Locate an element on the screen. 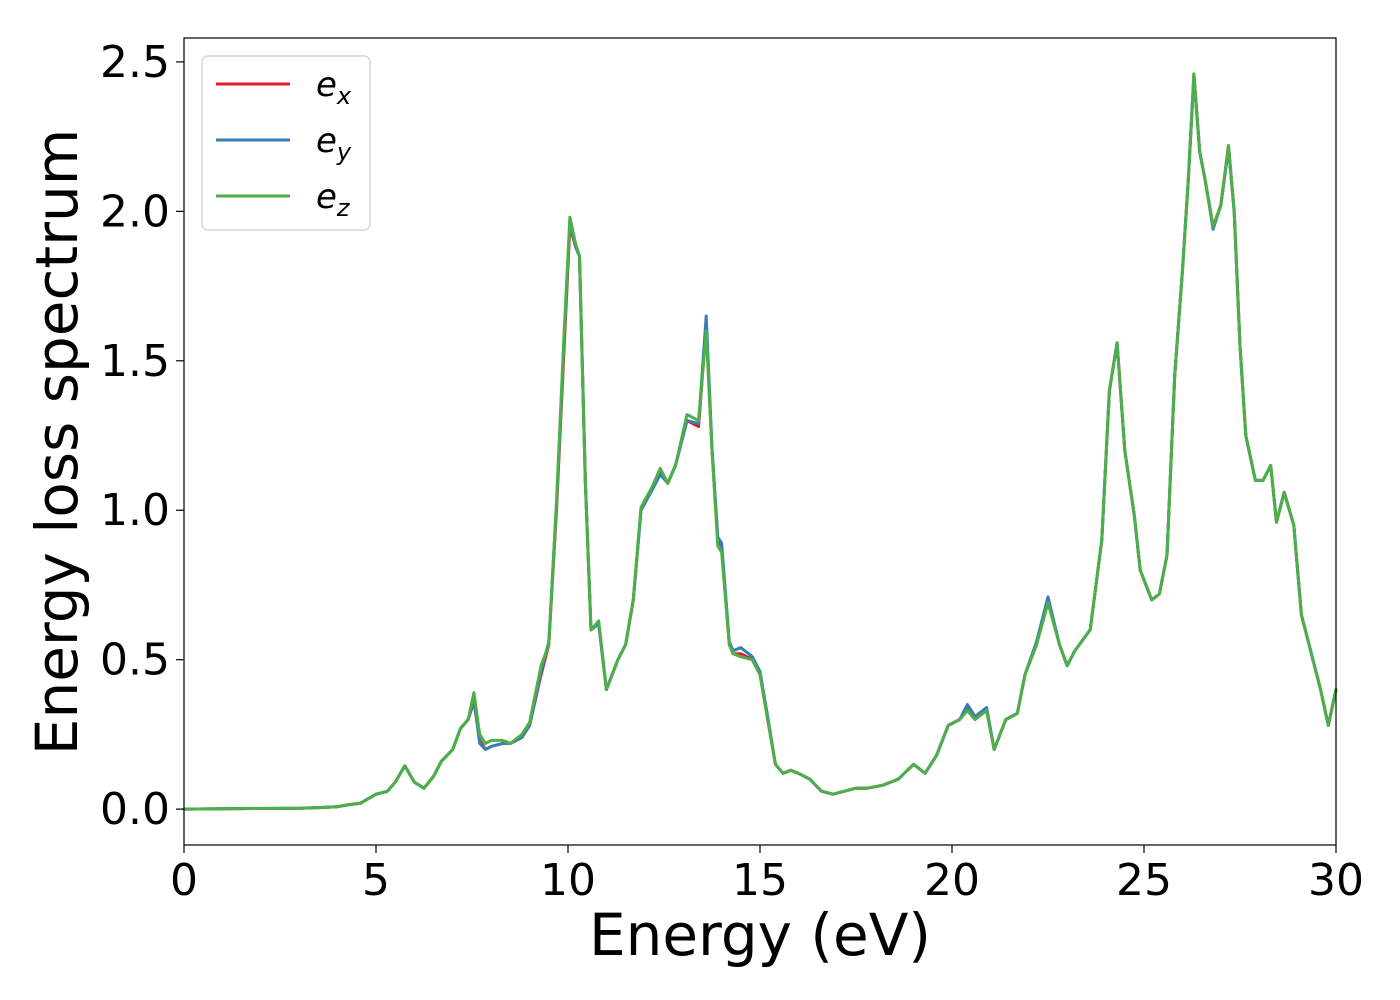 The width and height of the screenshot is (1400, 1000). y-tick-label: 0.5 is located at coordinates (135, 660).